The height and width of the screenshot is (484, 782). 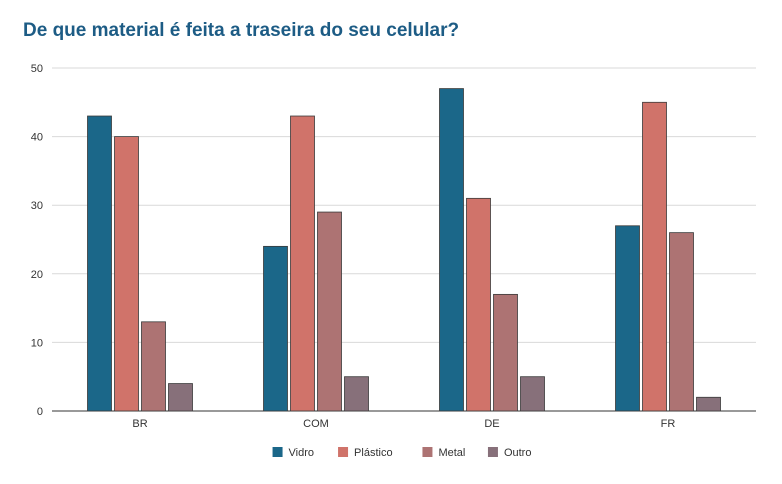 What do you see at coordinates (505, 352) in the screenshot?
I see `bar-de-metal` at bounding box center [505, 352].